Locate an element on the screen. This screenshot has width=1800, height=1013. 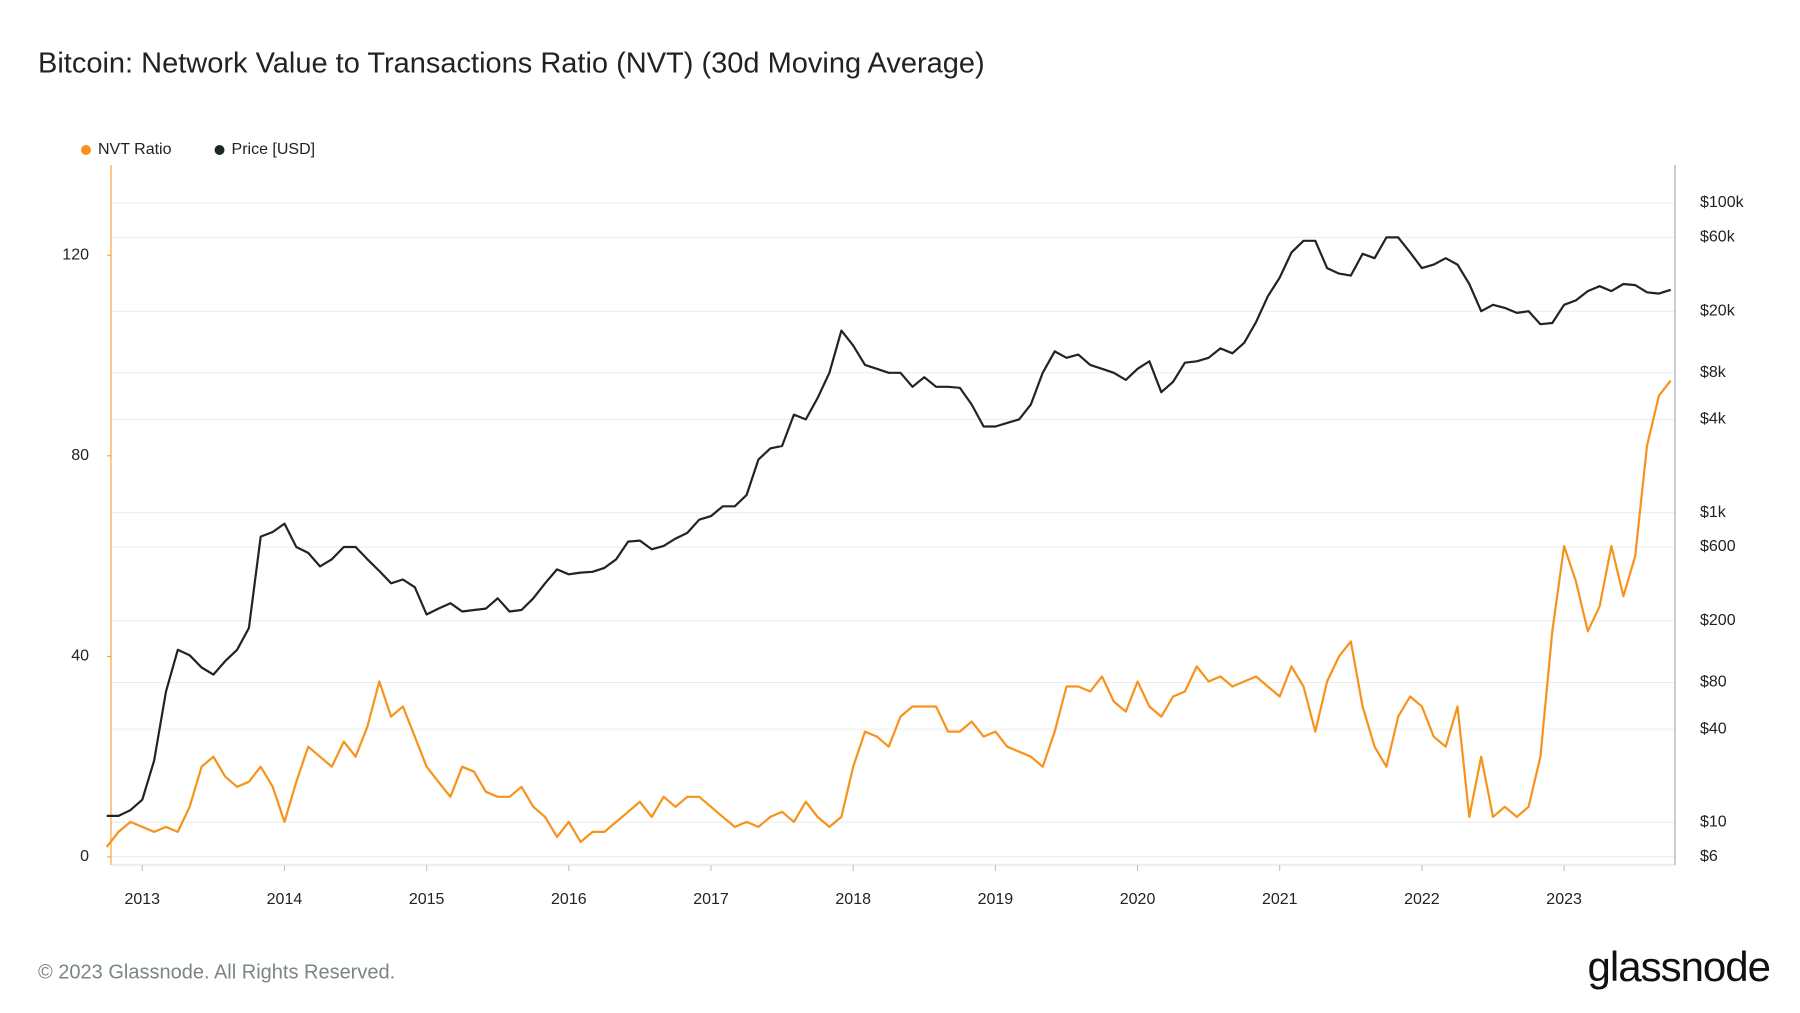
x-tick-label: 2014 is located at coordinates (285, 899).